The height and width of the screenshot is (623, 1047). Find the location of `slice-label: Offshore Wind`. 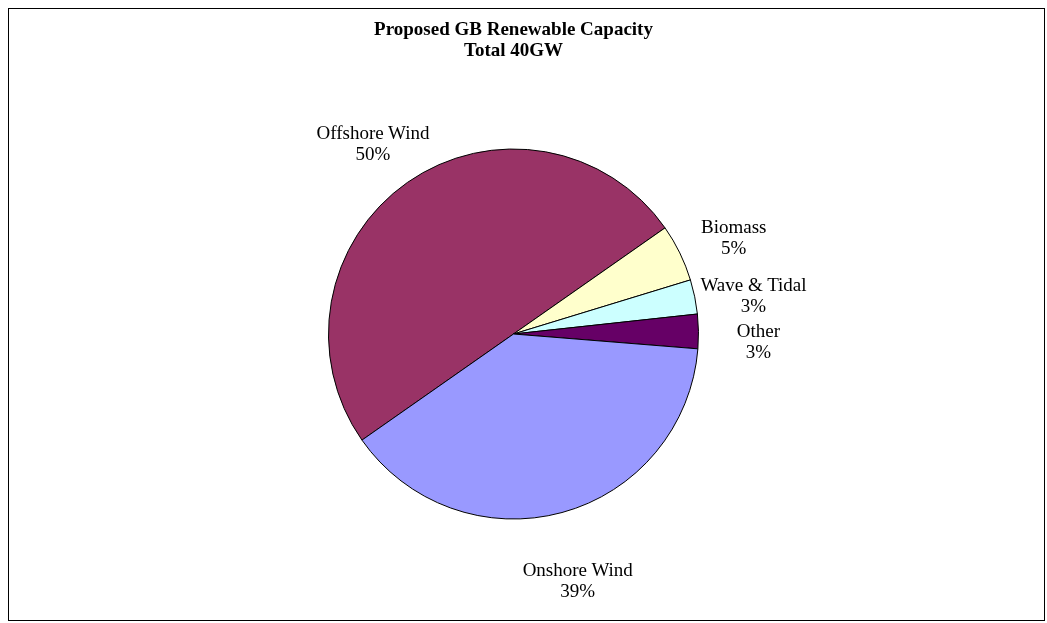

slice-label: Offshore Wind is located at coordinates (373, 133).